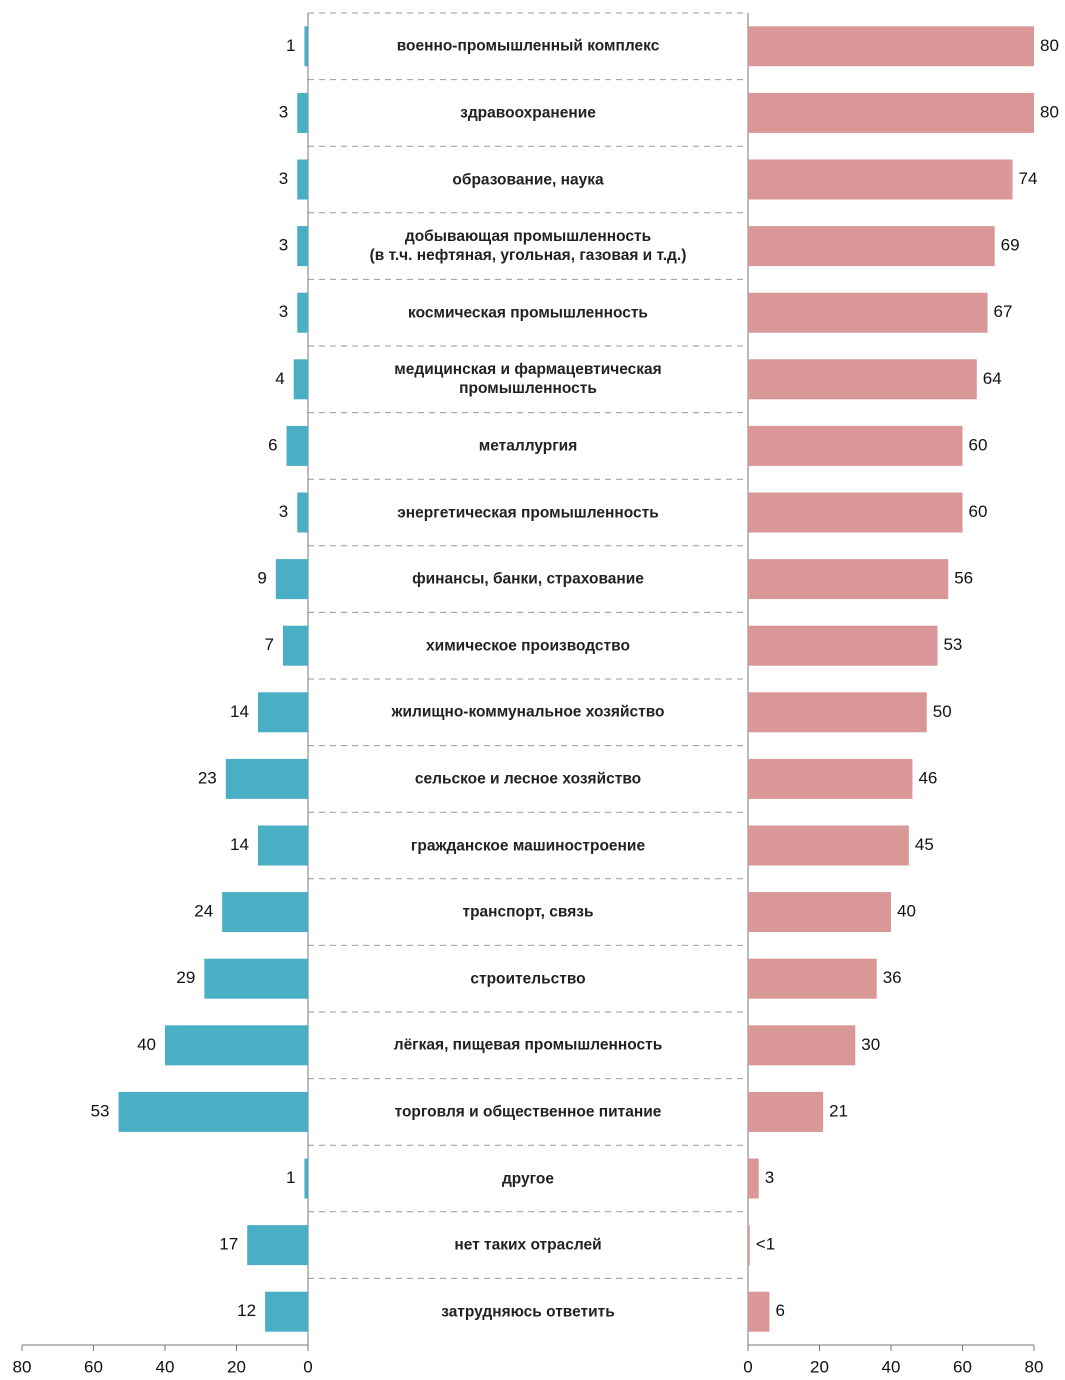 The image size is (1065, 1380). I want to click on value-label: 12, so click(246, 1310).